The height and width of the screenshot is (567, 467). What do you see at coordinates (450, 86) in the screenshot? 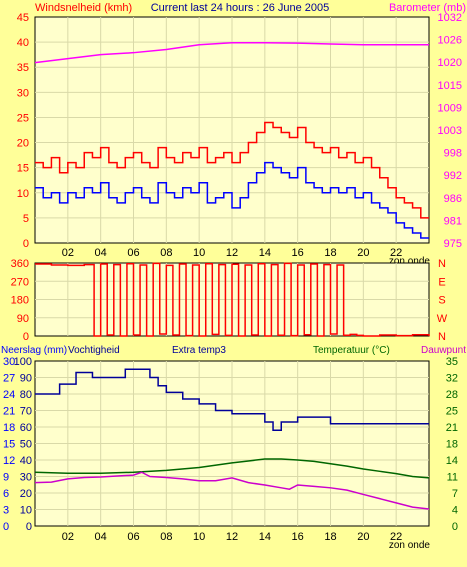
I see `barometer-y-tick: 1015` at bounding box center [450, 86].